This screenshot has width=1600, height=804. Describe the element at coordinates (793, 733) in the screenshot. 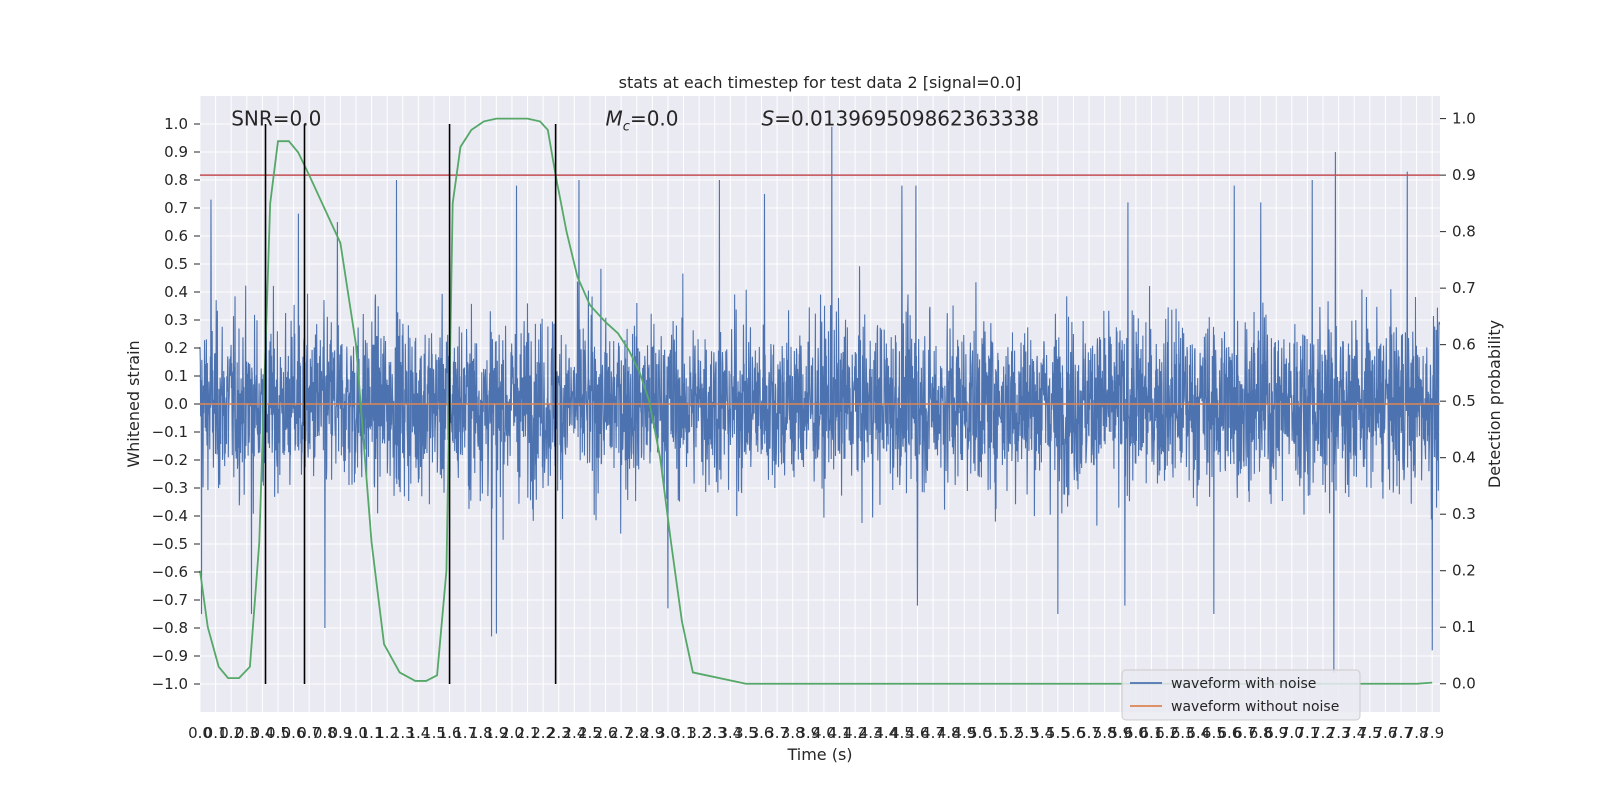

I see `x-tick-label: 3.8` at that location.